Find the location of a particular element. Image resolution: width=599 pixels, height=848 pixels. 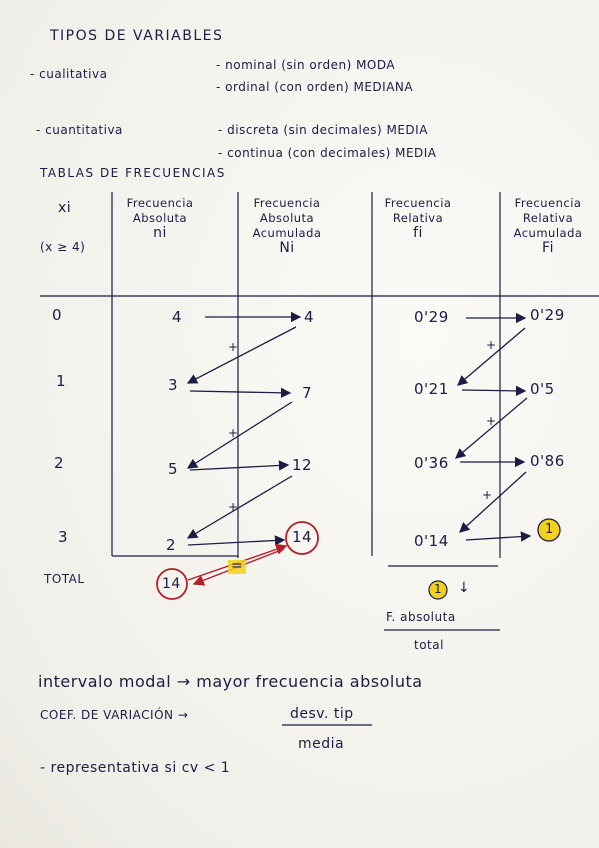

zigzag-plus-5: + is located at coordinates (491, 421).